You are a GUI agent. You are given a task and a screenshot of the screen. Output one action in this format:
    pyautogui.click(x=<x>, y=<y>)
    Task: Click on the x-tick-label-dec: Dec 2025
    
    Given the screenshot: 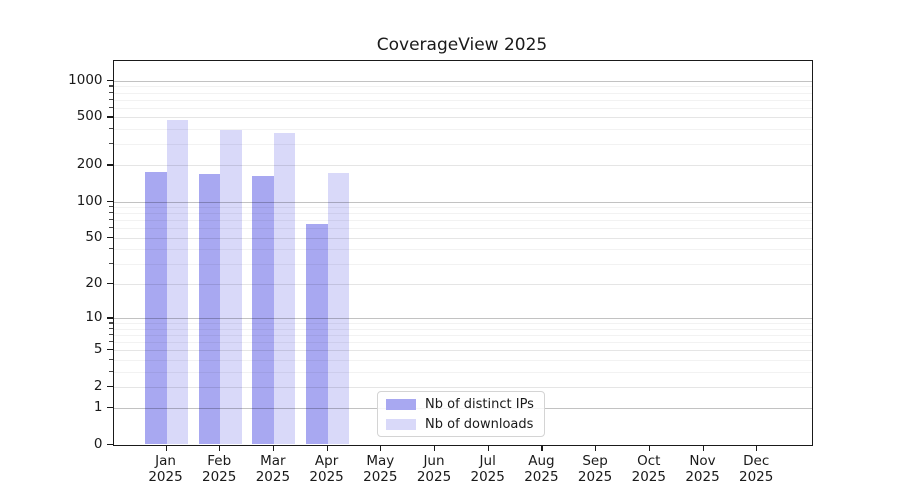 What is the action you would take?
    pyautogui.click(x=756, y=469)
    